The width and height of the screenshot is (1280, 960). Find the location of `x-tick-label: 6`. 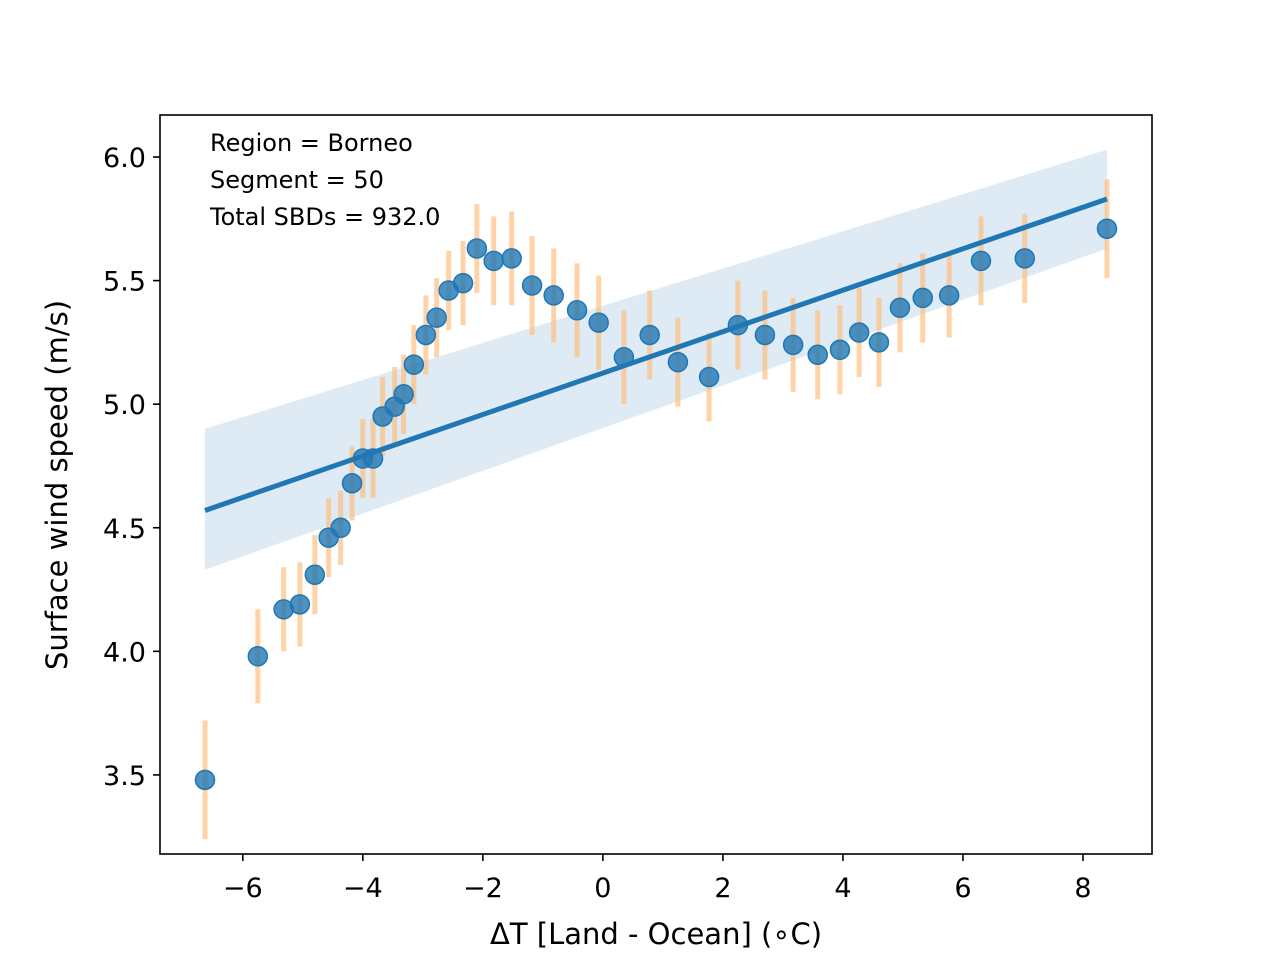

x-tick-label: 6 is located at coordinates (962, 888).